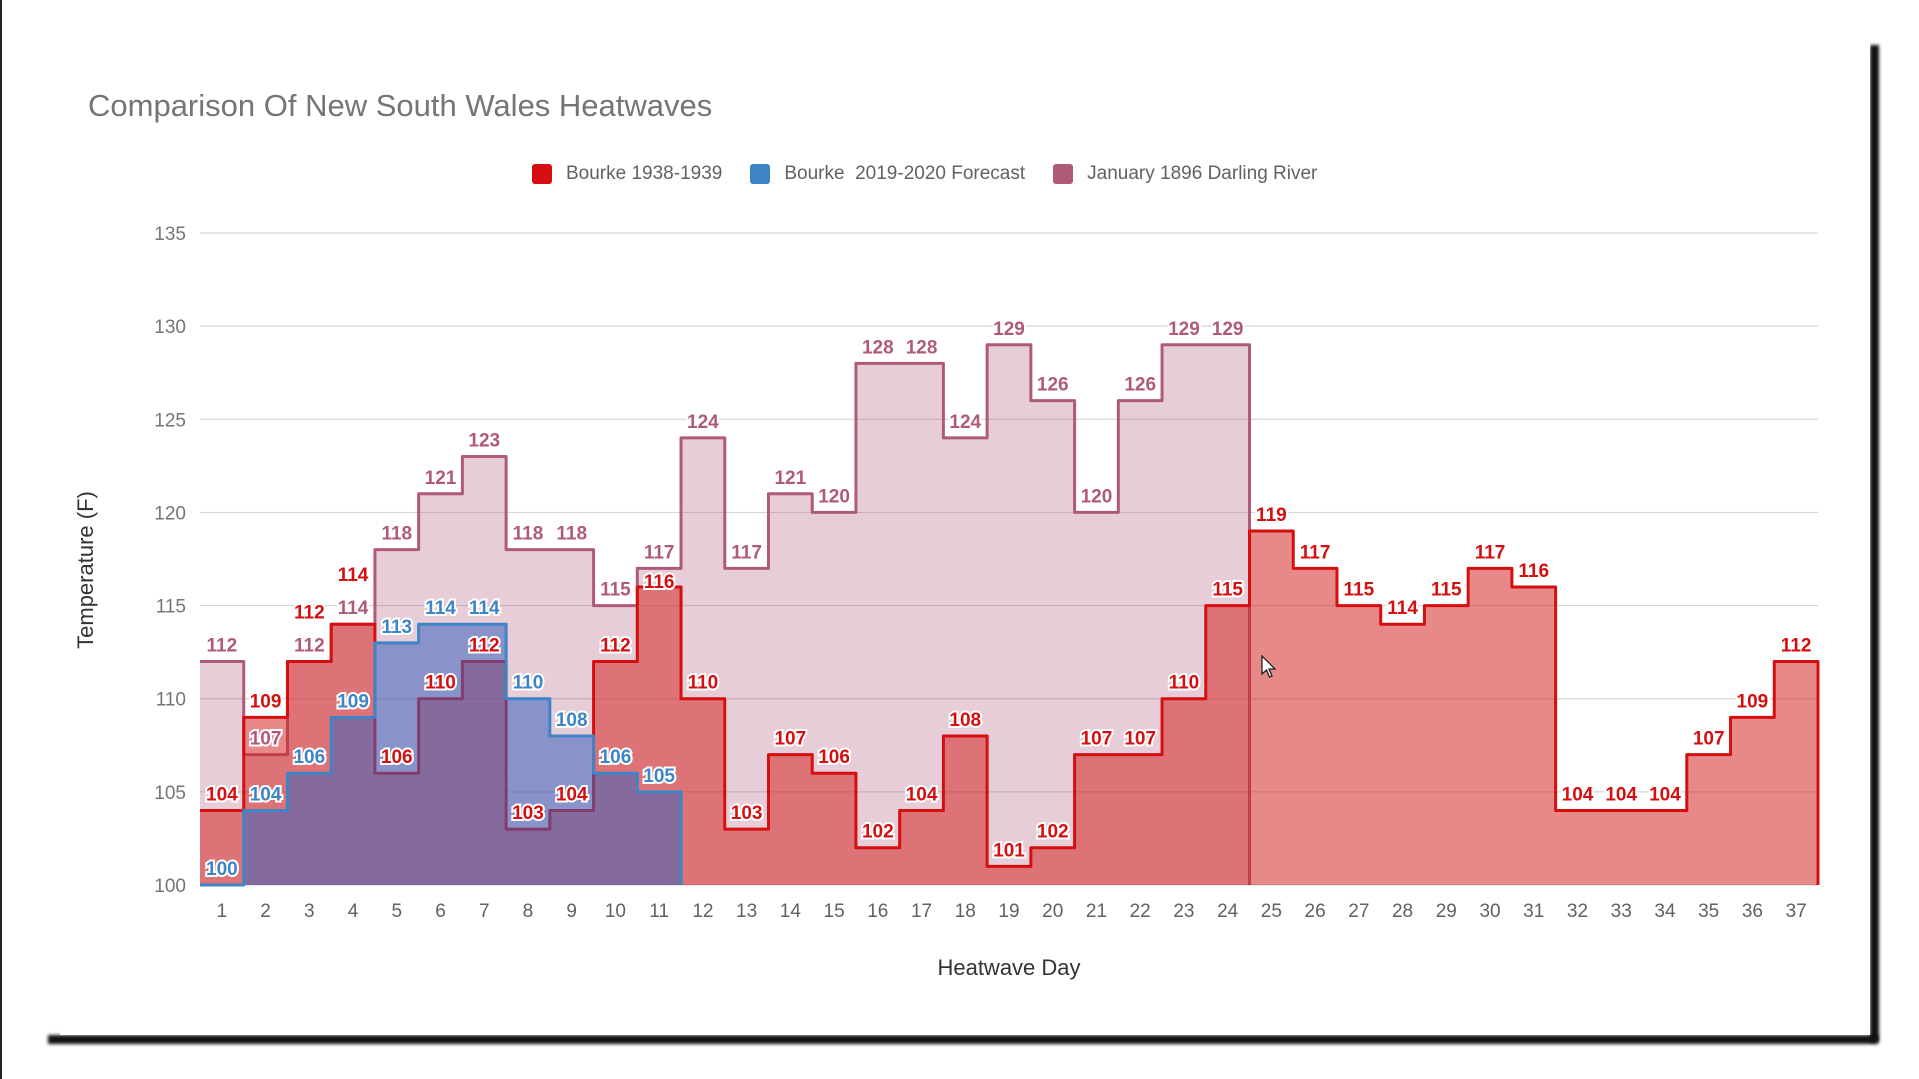 This screenshot has height=1079, width=1919. I want to click on x-tick-label: 35, so click(1708, 911).